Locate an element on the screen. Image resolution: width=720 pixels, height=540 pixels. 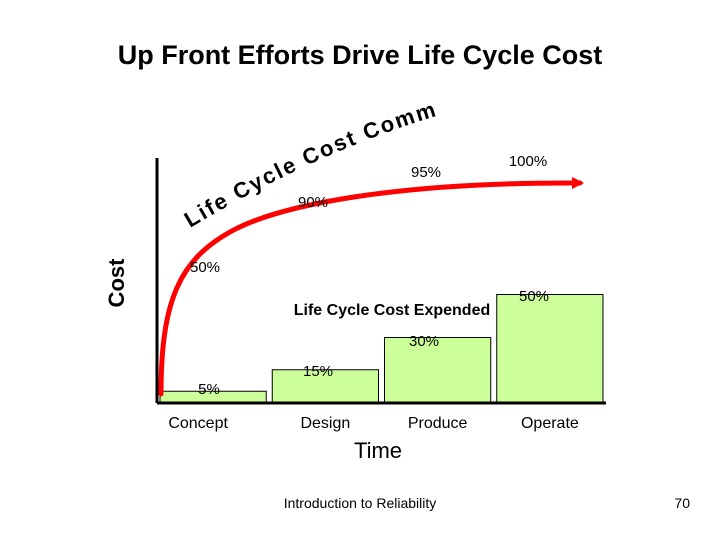
y-axis-title: Cost is located at coordinates (116, 283).